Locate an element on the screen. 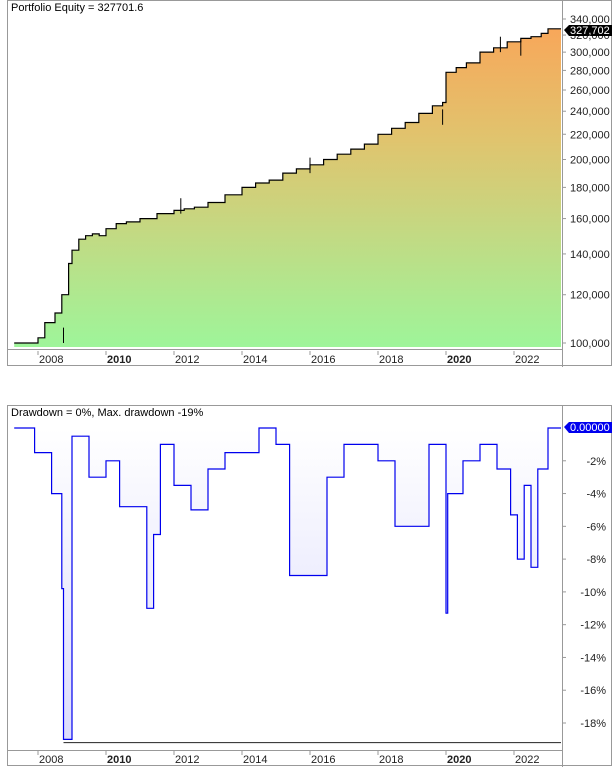 The height and width of the screenshot is (775, 614). svg-text: 140,000 is located at coordinates (590, 255).